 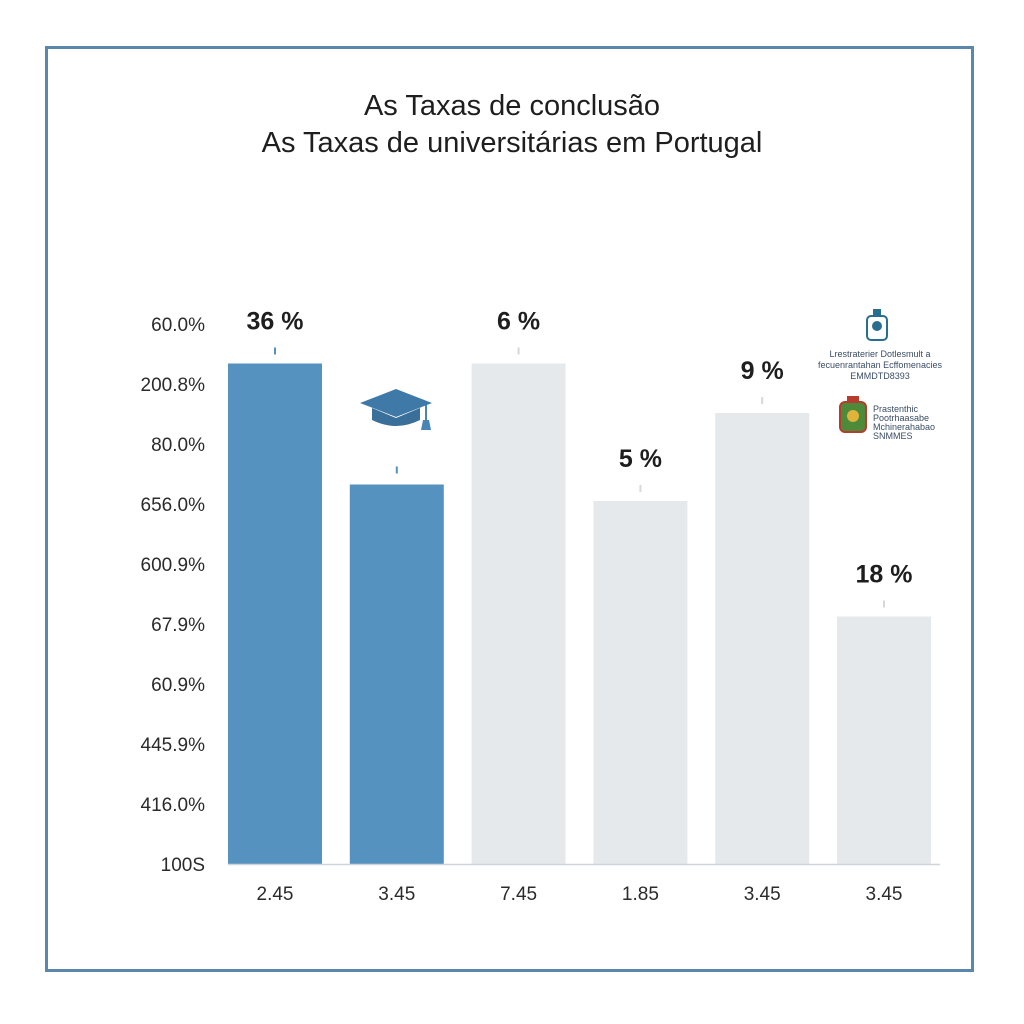 I want to click on logo-caption: Lrestraterier Dotlesmult a, so click(x=879, y=354).